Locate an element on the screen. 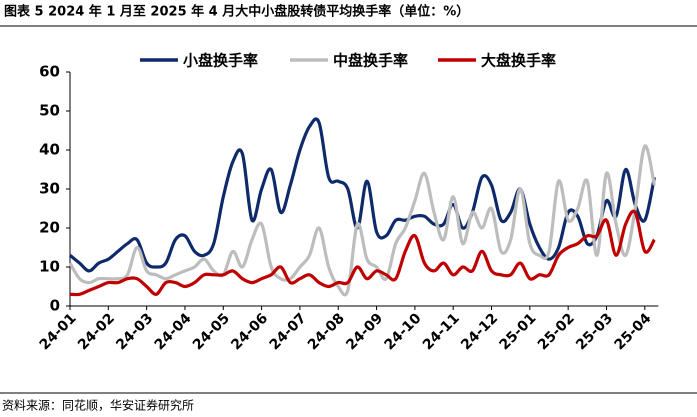 The image size is (697, 417). y-tick-label: 0 is located at coordinates (55, 306).